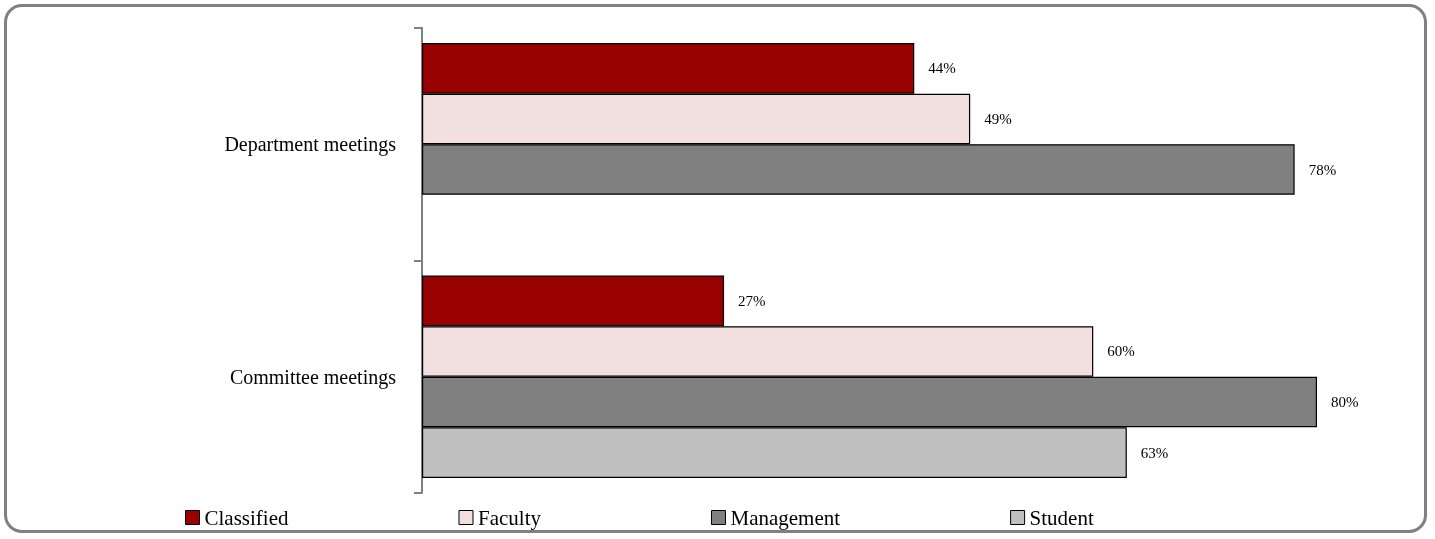  What do you see at coordinates (246, 517) in the screenshot?
I see `legend-label: Classified` at bounding box center [246, 517].